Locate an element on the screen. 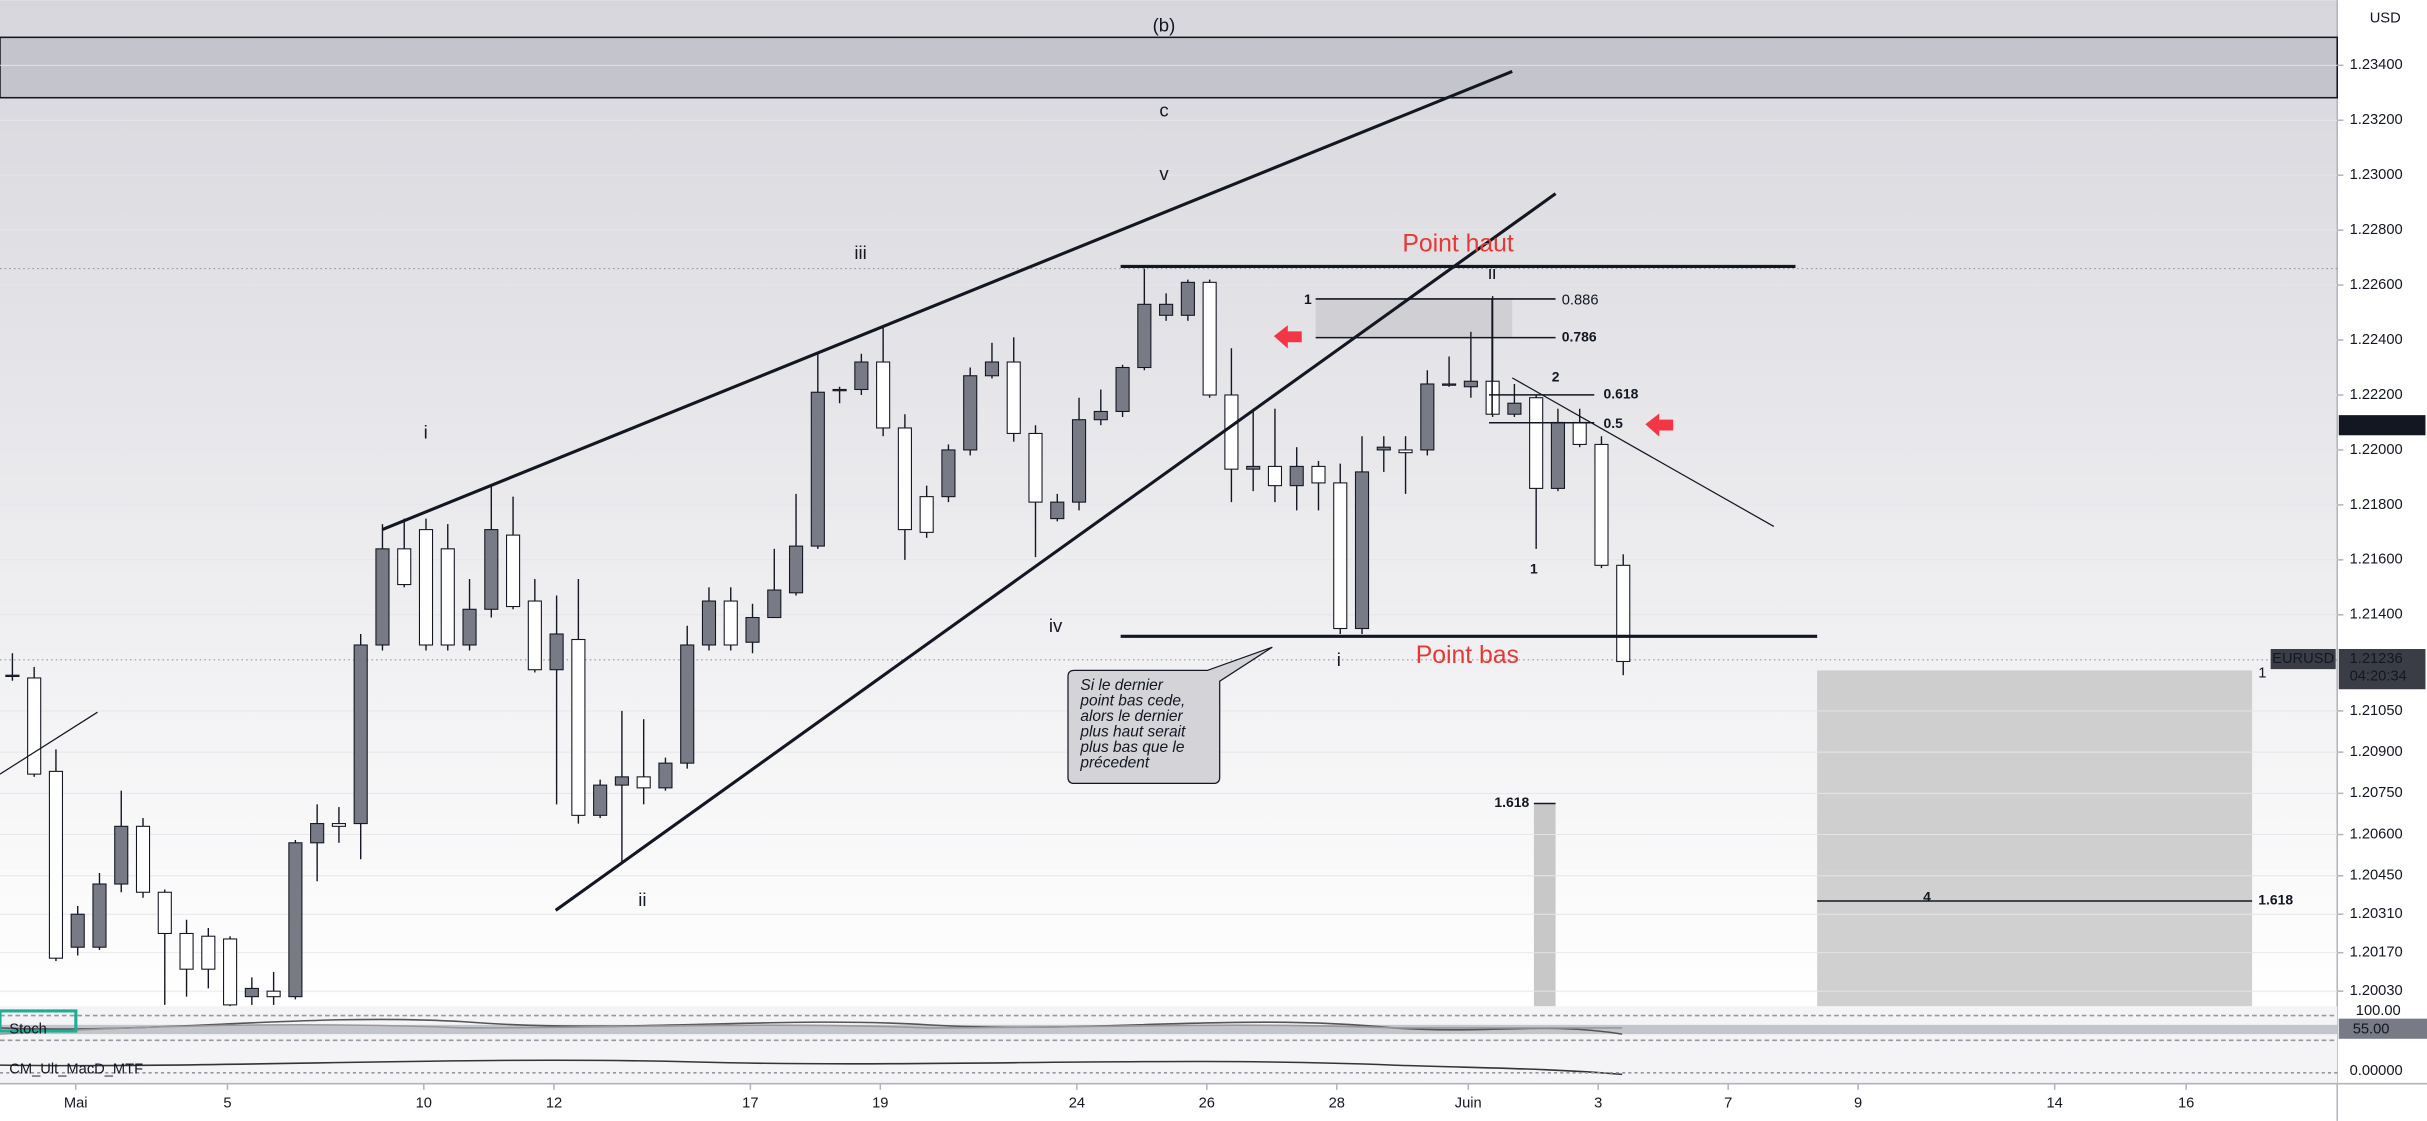 The width and height of the screenshot is (2427, 1121). x-tick-label: Juin is located at coordinates (1468, 1104).